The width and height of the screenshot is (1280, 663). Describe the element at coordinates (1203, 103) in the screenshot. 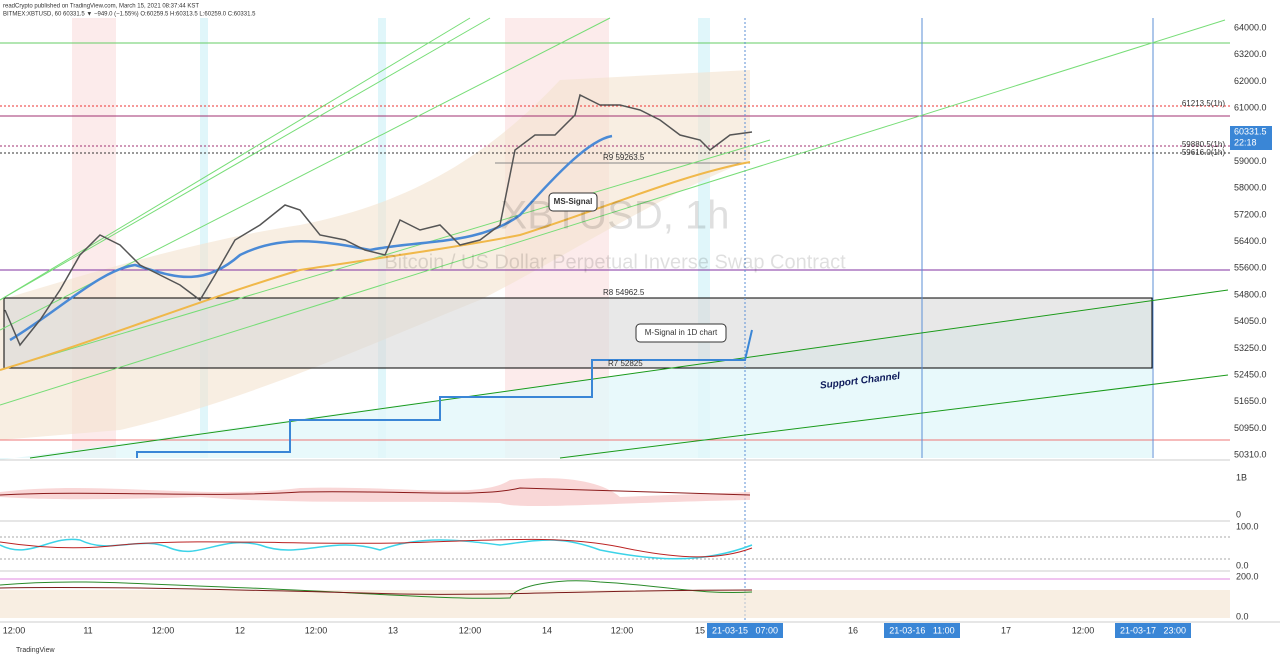

I see `level-label: 61213.5(1h)` at that location.